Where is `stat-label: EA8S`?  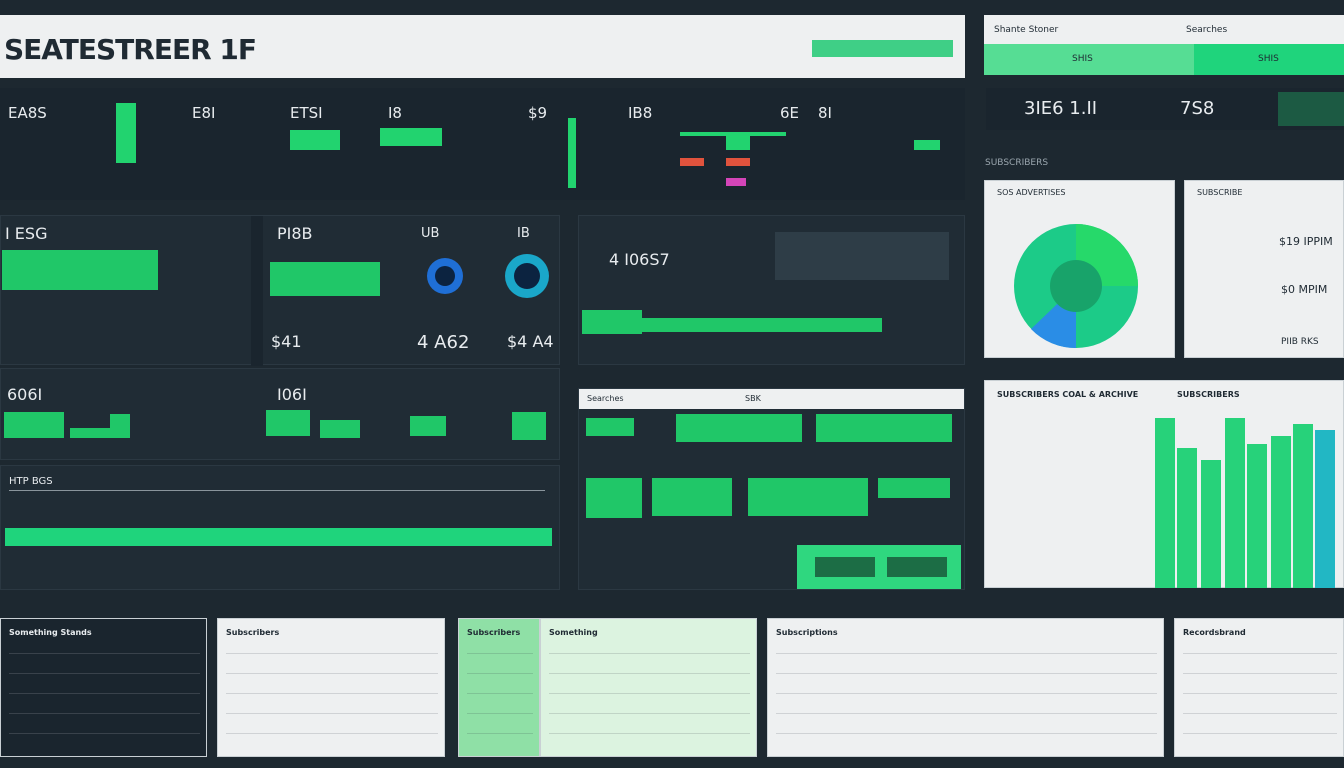 stat-label: EA8S is located at coordinates (27, 113).